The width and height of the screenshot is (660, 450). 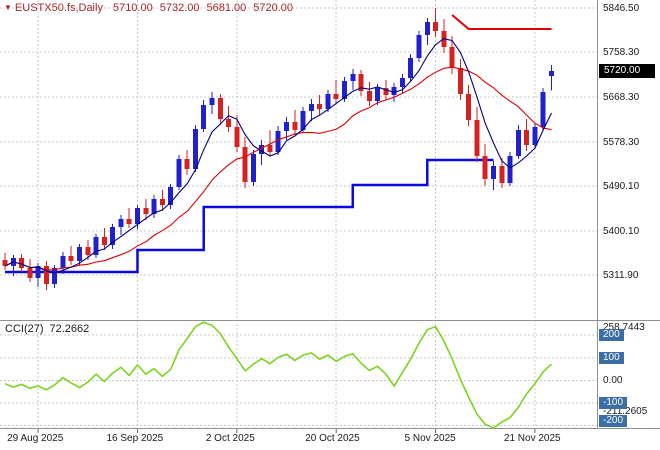 I want to click on indicator-axis: 258.7443 0.00 -211.2605 200 100 -100 -200, so click(x=629, y=375).